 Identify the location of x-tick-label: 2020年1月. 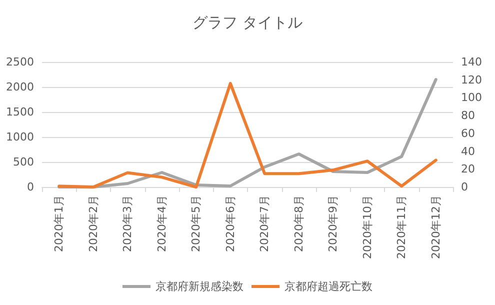
(59, 223).